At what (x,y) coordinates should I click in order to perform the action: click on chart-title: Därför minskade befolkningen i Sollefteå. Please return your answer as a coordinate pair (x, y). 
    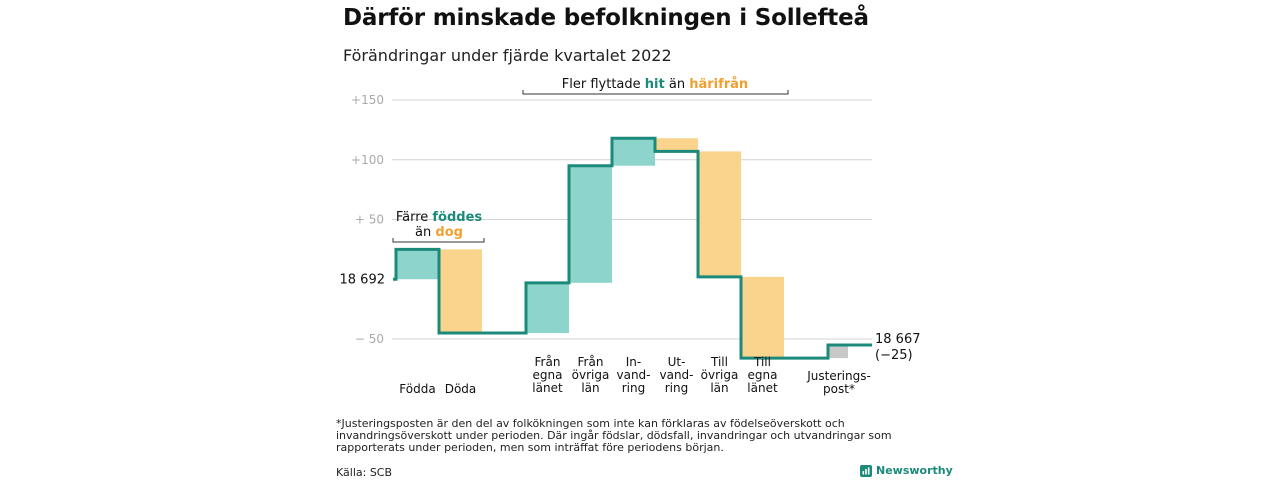
    Looking at the image, I should click on (606, 18).